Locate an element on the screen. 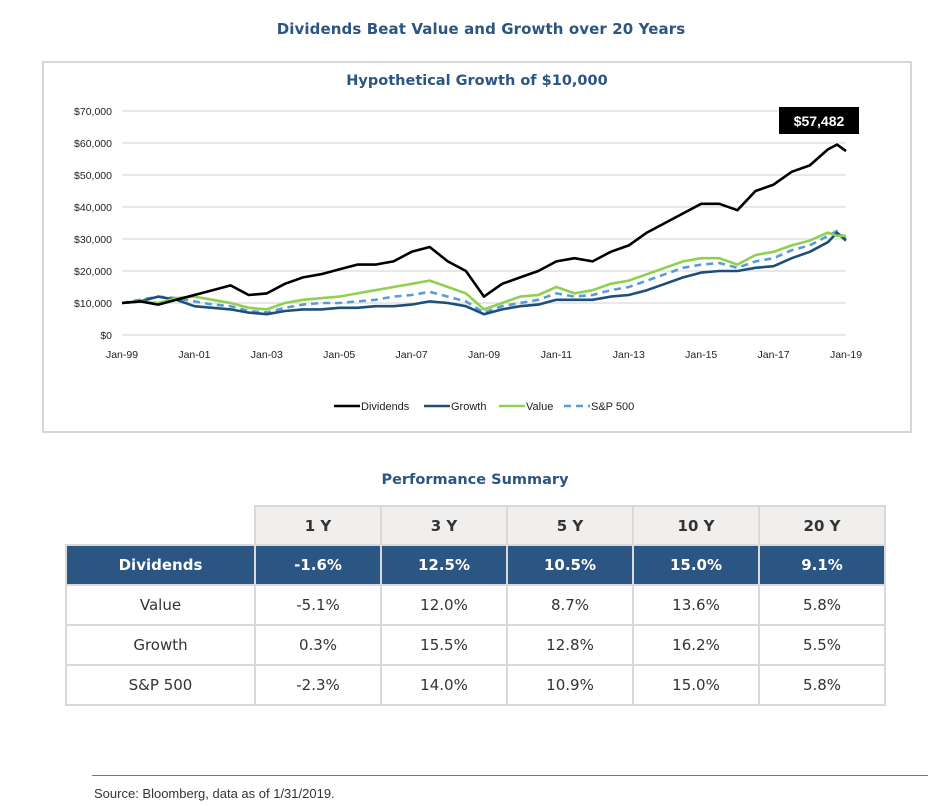 Image resolution: width=950 pixels, height=806 pixels. legend-label: S&P 500 is located at coordinates (612, 407).